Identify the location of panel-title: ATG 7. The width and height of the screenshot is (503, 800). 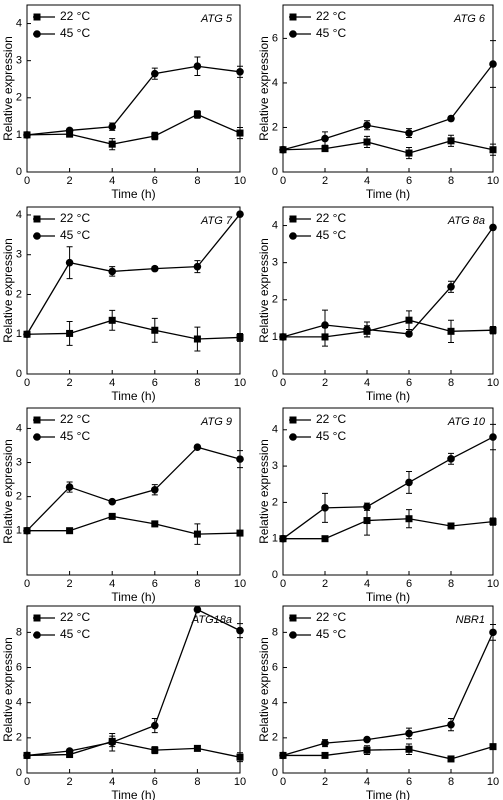
(216, 221).